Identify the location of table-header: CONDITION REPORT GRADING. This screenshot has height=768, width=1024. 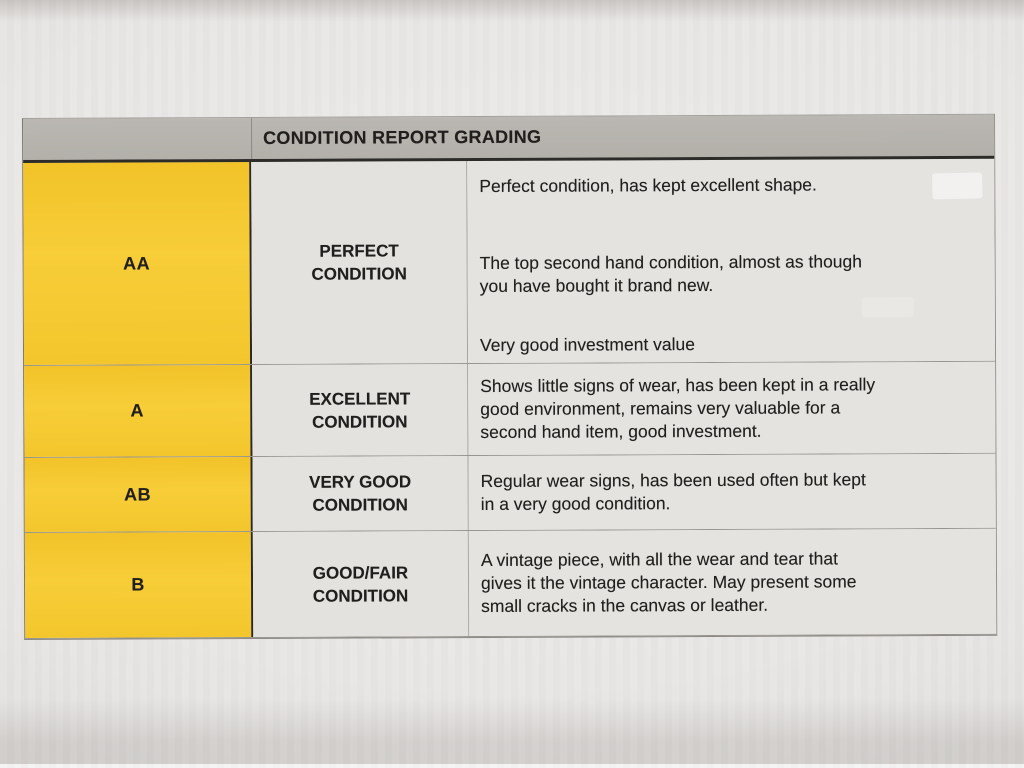
(509, 138).